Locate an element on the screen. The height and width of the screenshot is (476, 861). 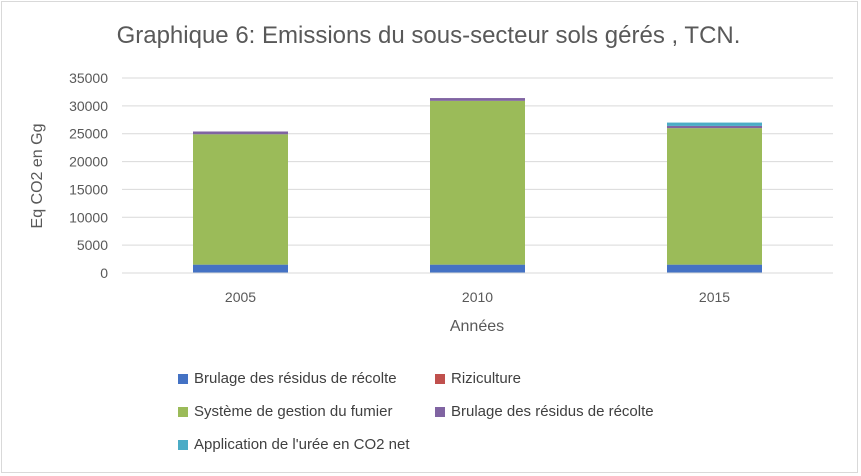
y-axis-title: Eq CO2 en Gg is located at coordinates (37, 176).